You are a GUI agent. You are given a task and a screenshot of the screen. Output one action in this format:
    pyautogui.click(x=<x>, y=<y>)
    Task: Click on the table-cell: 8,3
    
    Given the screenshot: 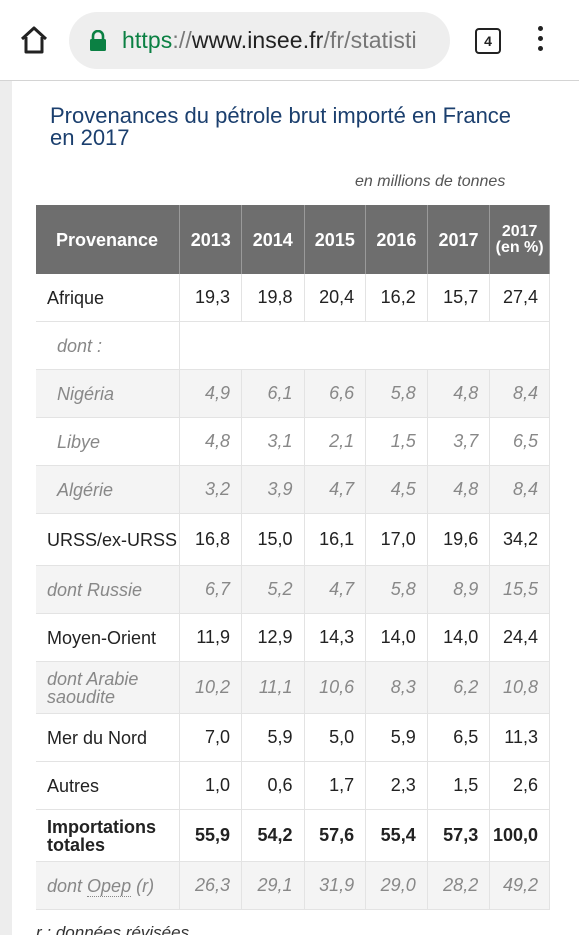 What is the action you would take?
    pyautogui.click(x=396, y=687)
    